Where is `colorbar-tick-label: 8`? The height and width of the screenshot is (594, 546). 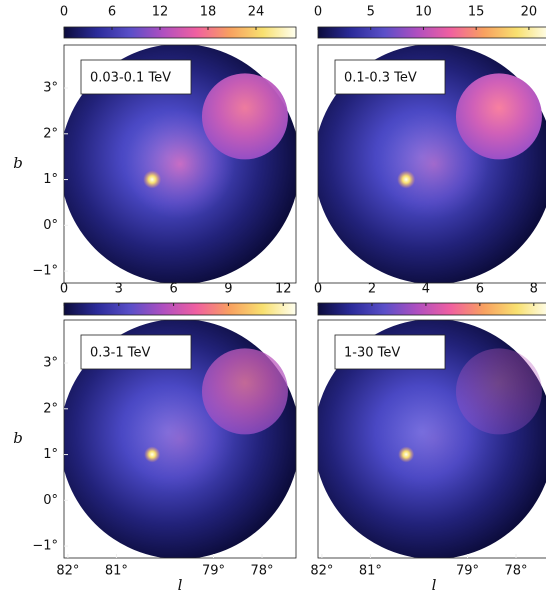 colorbar-tick-label: 8 is located at coordinates (534, 289).